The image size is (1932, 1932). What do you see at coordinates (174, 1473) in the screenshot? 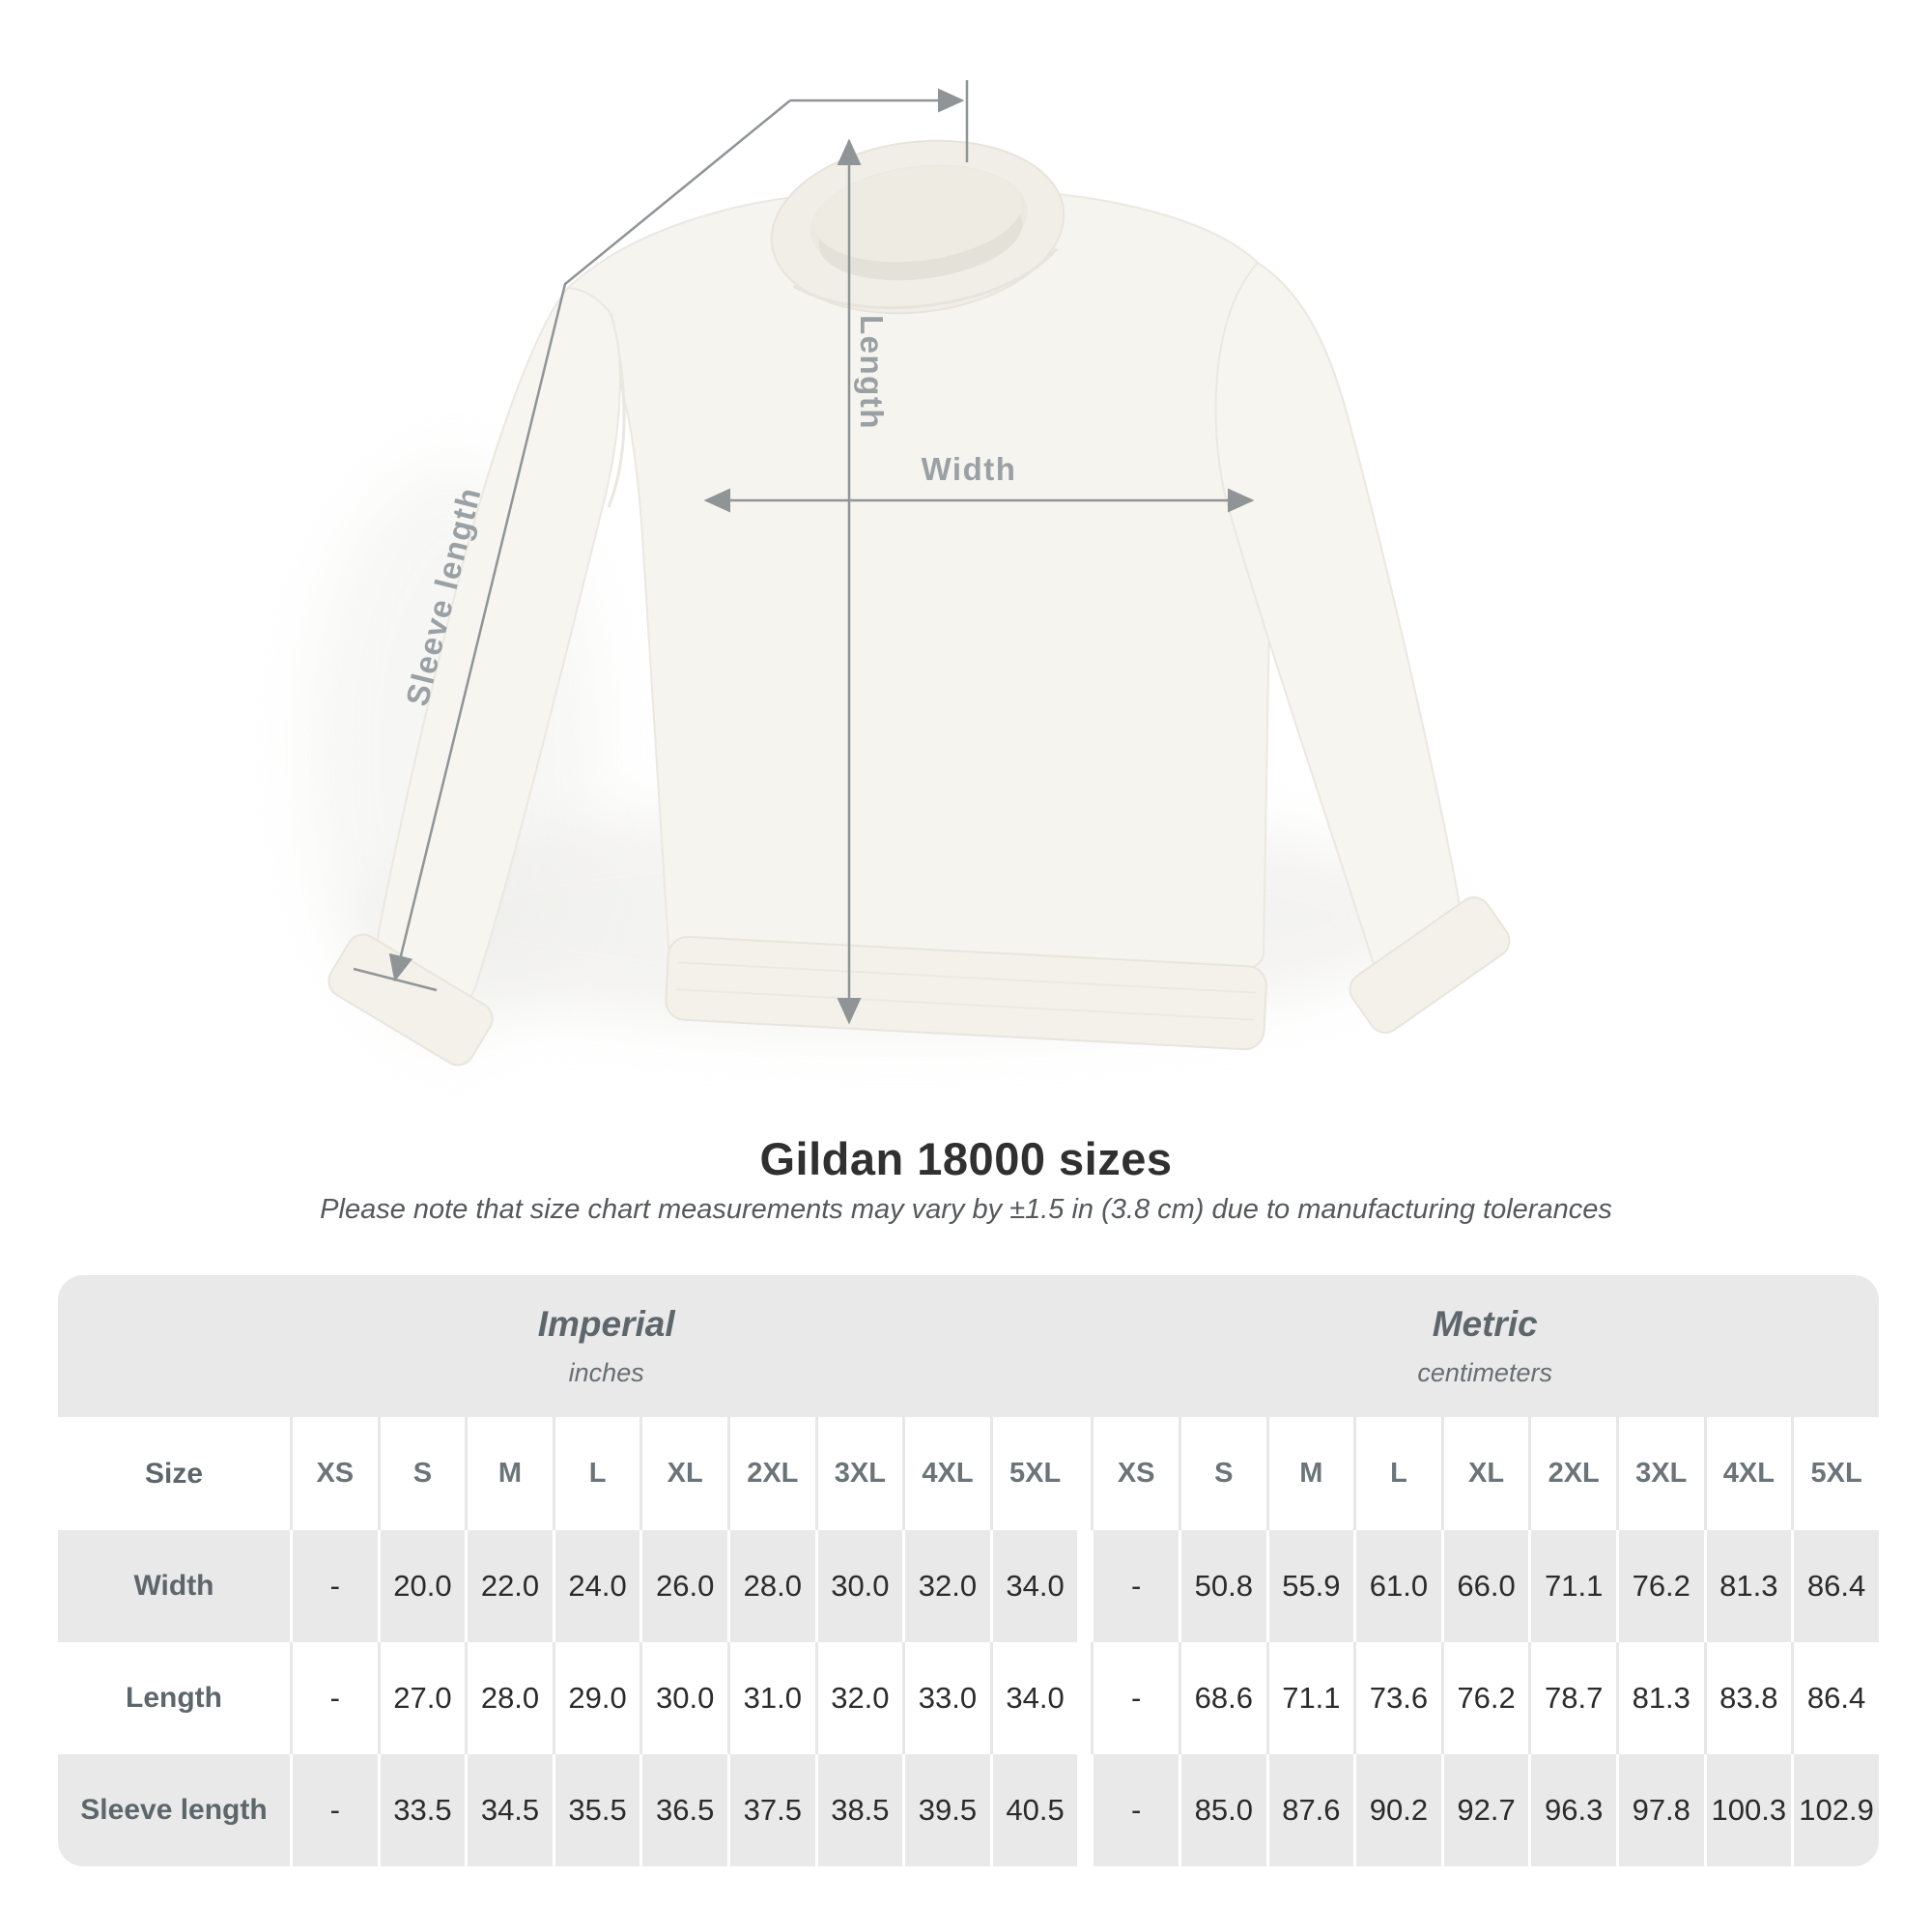
I see `size-header-label: Size` at bounding box center [174, 1473].